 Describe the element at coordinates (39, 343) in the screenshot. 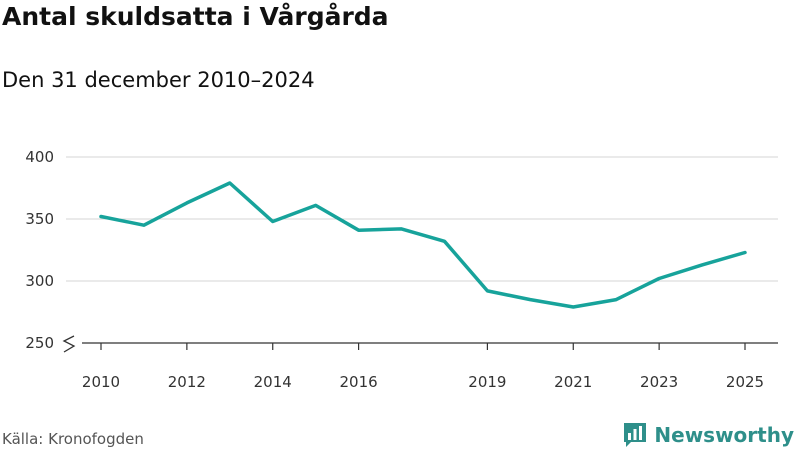

I see `y-tick-label: 250` at that location.